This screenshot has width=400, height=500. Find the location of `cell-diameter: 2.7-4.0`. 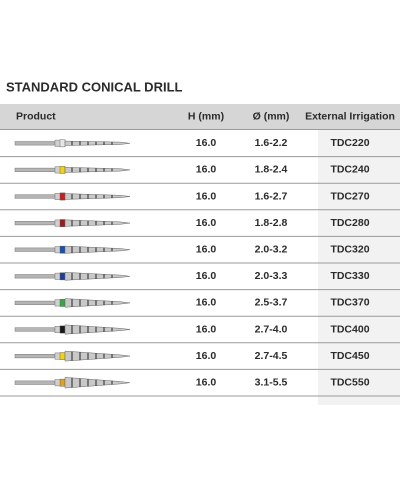

cell-diameter: 2.7-4.0 is located at coordinates (271, 329).